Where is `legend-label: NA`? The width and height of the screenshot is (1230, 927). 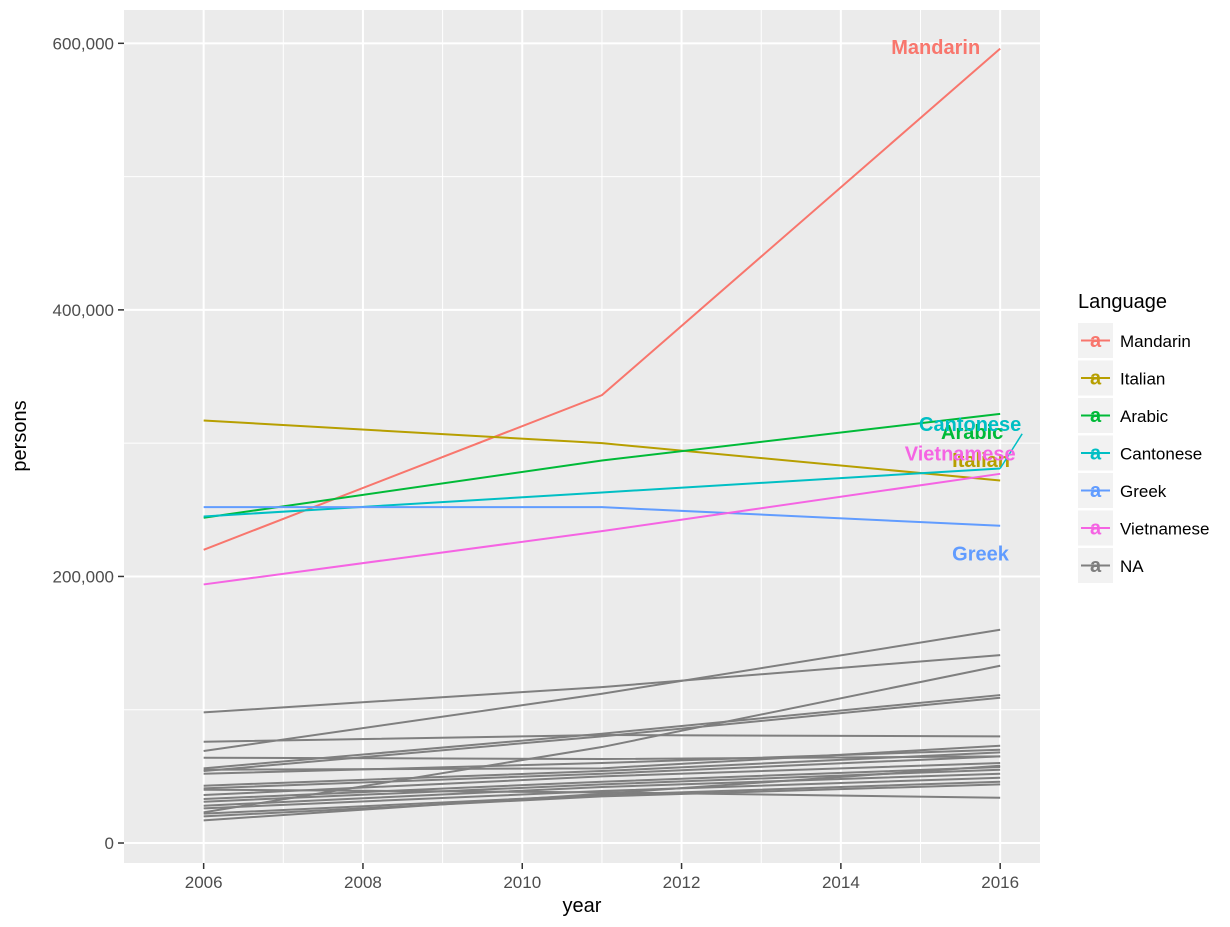 legend-label: NA is located at coordinates (1132, 566).